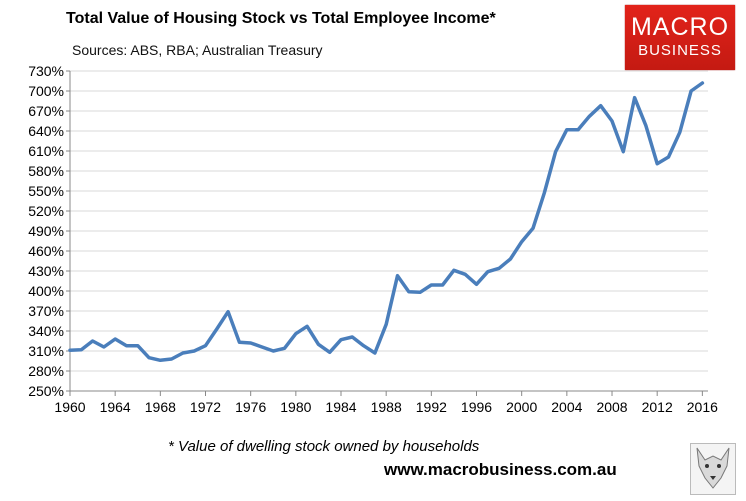 Image resolution: width=746 pixels, height=501 pixels. Describe the element at coordinates (46, 71) in the screenshot. I see `y-tick-label: 730%` at that location.